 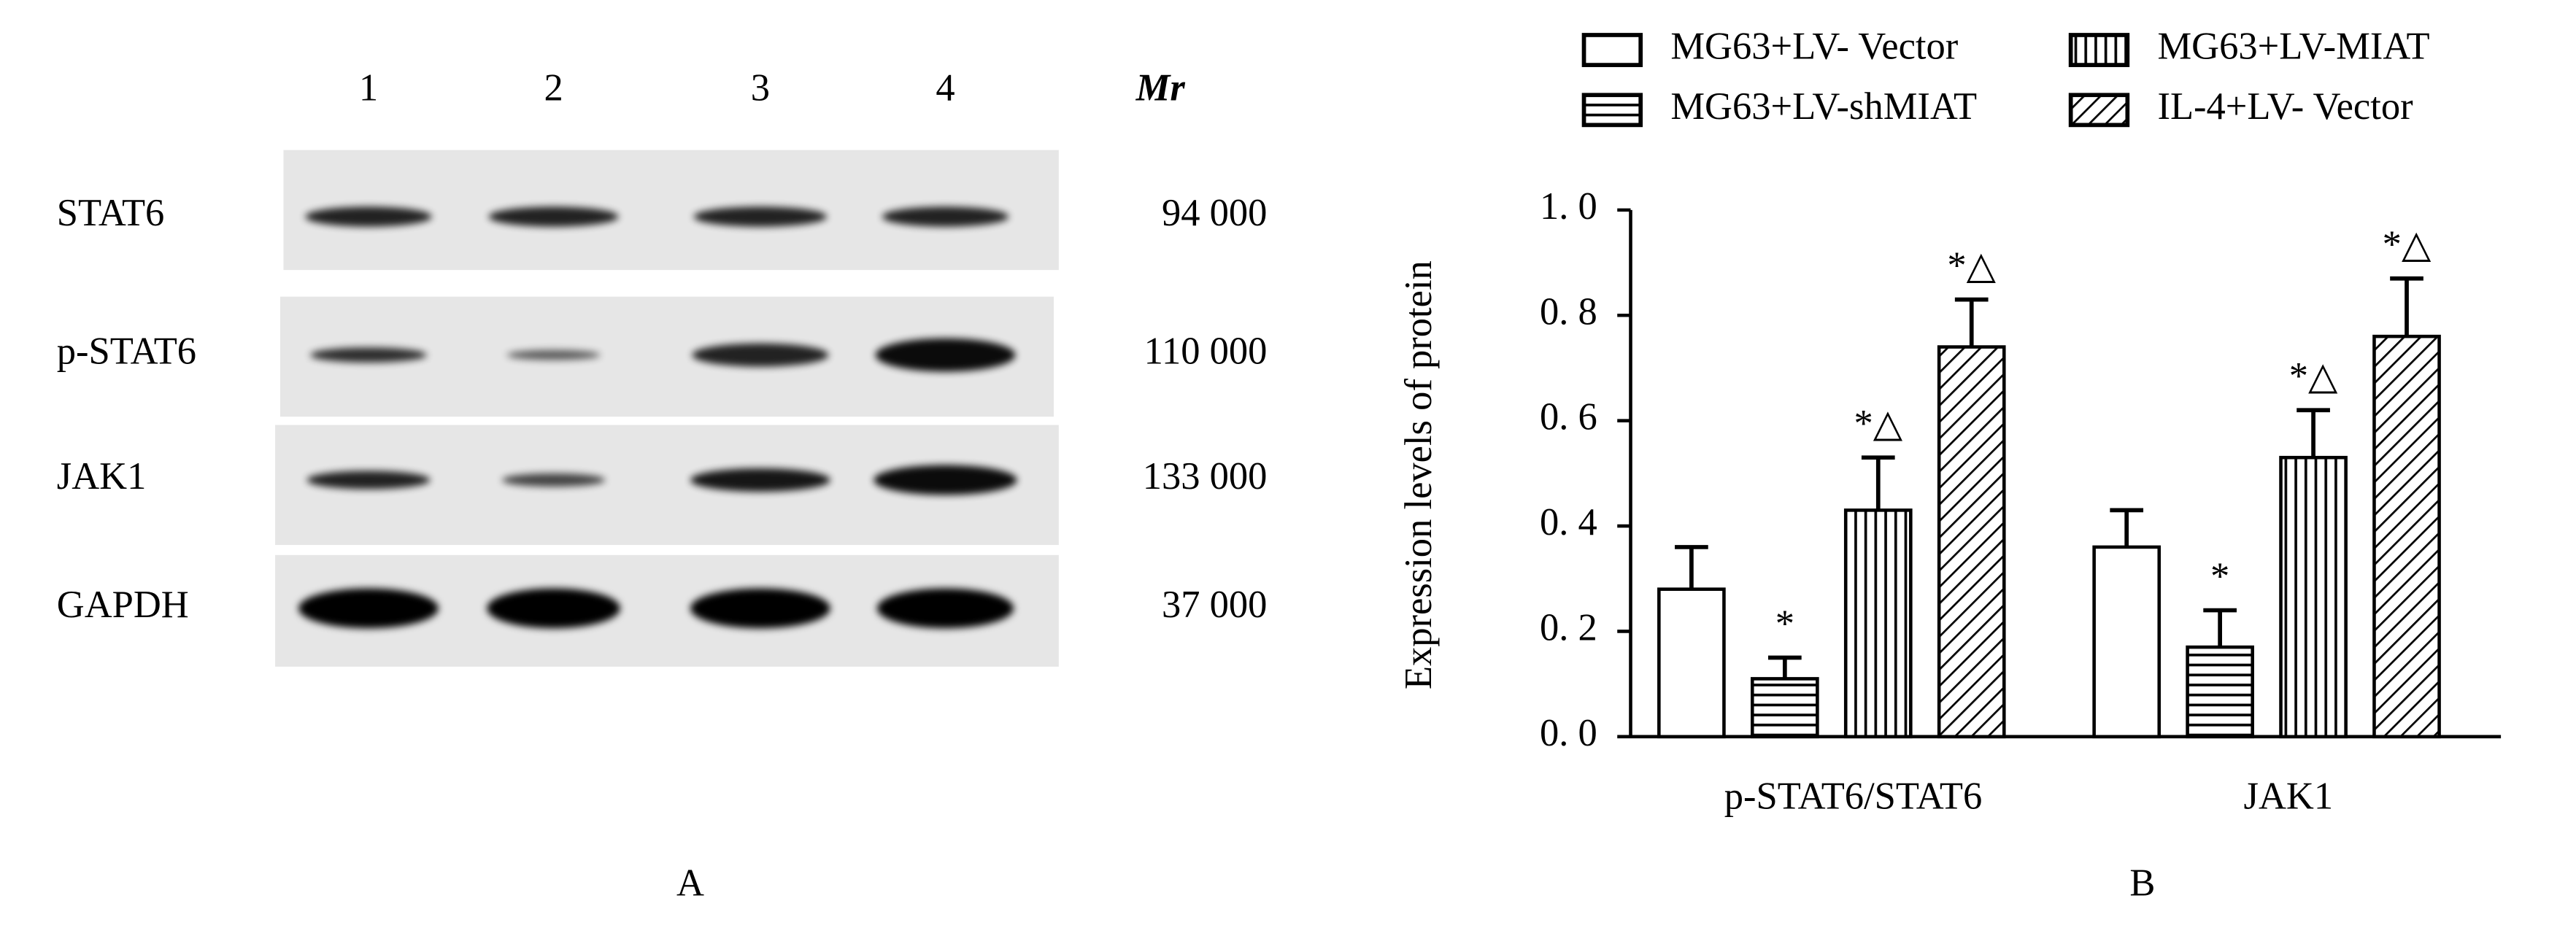 What do you see at coordinates (1206, 351) in the screenshot?
I see `mr-label: 110 000` at bounding box center [1206, 351].